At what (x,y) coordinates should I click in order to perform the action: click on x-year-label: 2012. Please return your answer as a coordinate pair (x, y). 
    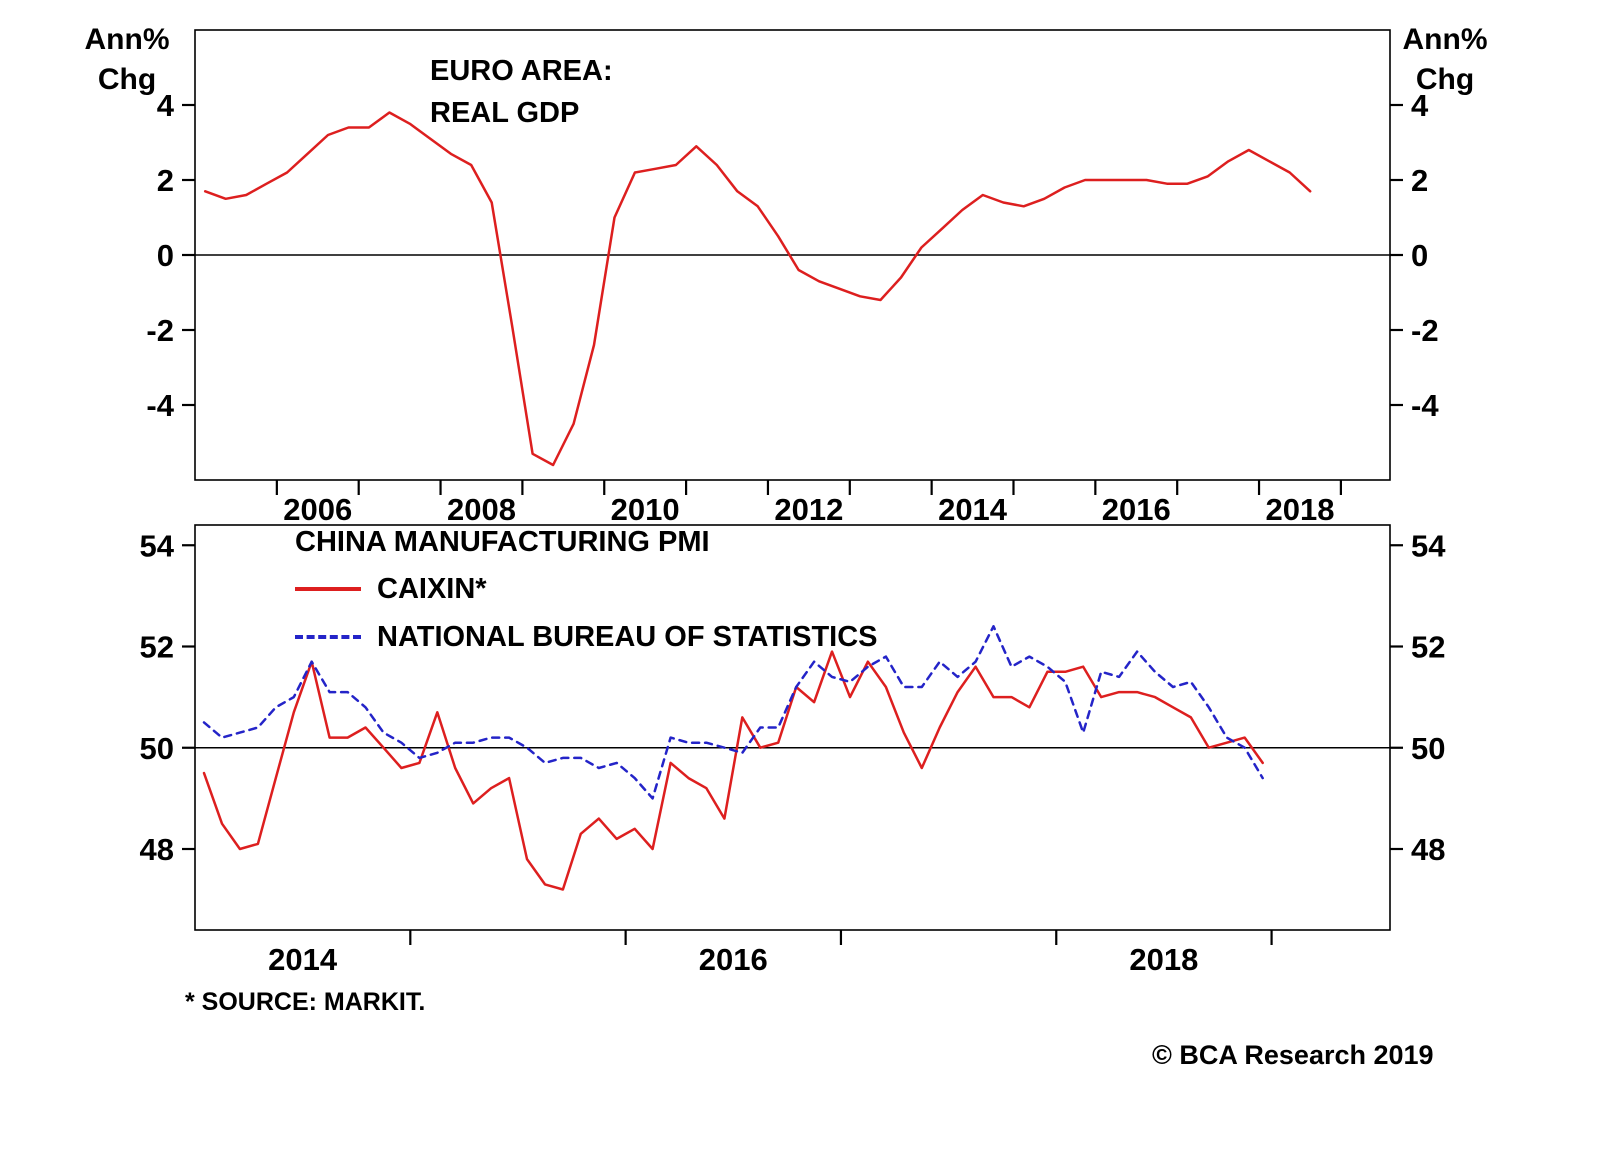
    Looking at the image, I should click on (808, 509).